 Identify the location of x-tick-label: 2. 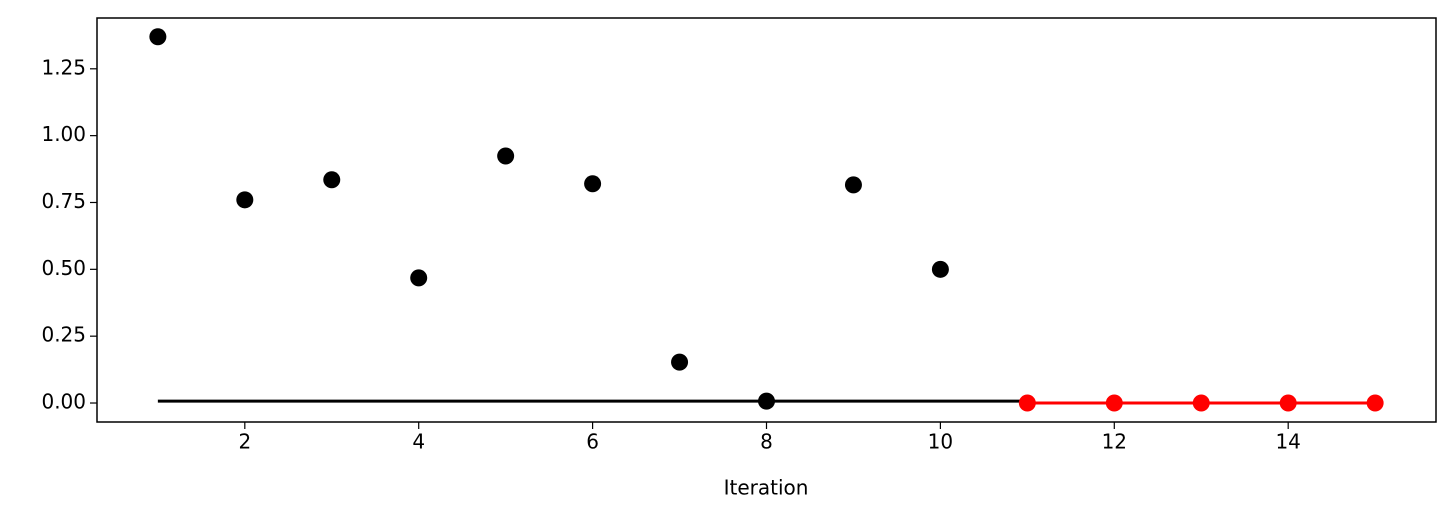
(244, 442).